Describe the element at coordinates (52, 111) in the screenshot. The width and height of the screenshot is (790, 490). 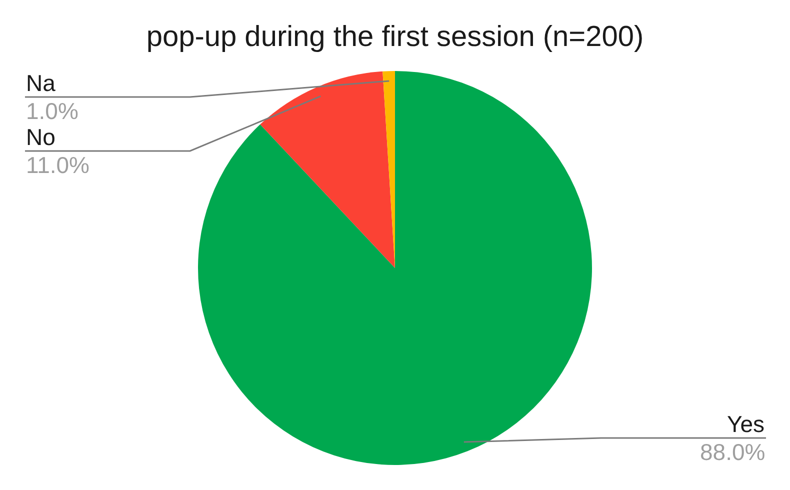
I see `data-label: 1.0%` at that location.